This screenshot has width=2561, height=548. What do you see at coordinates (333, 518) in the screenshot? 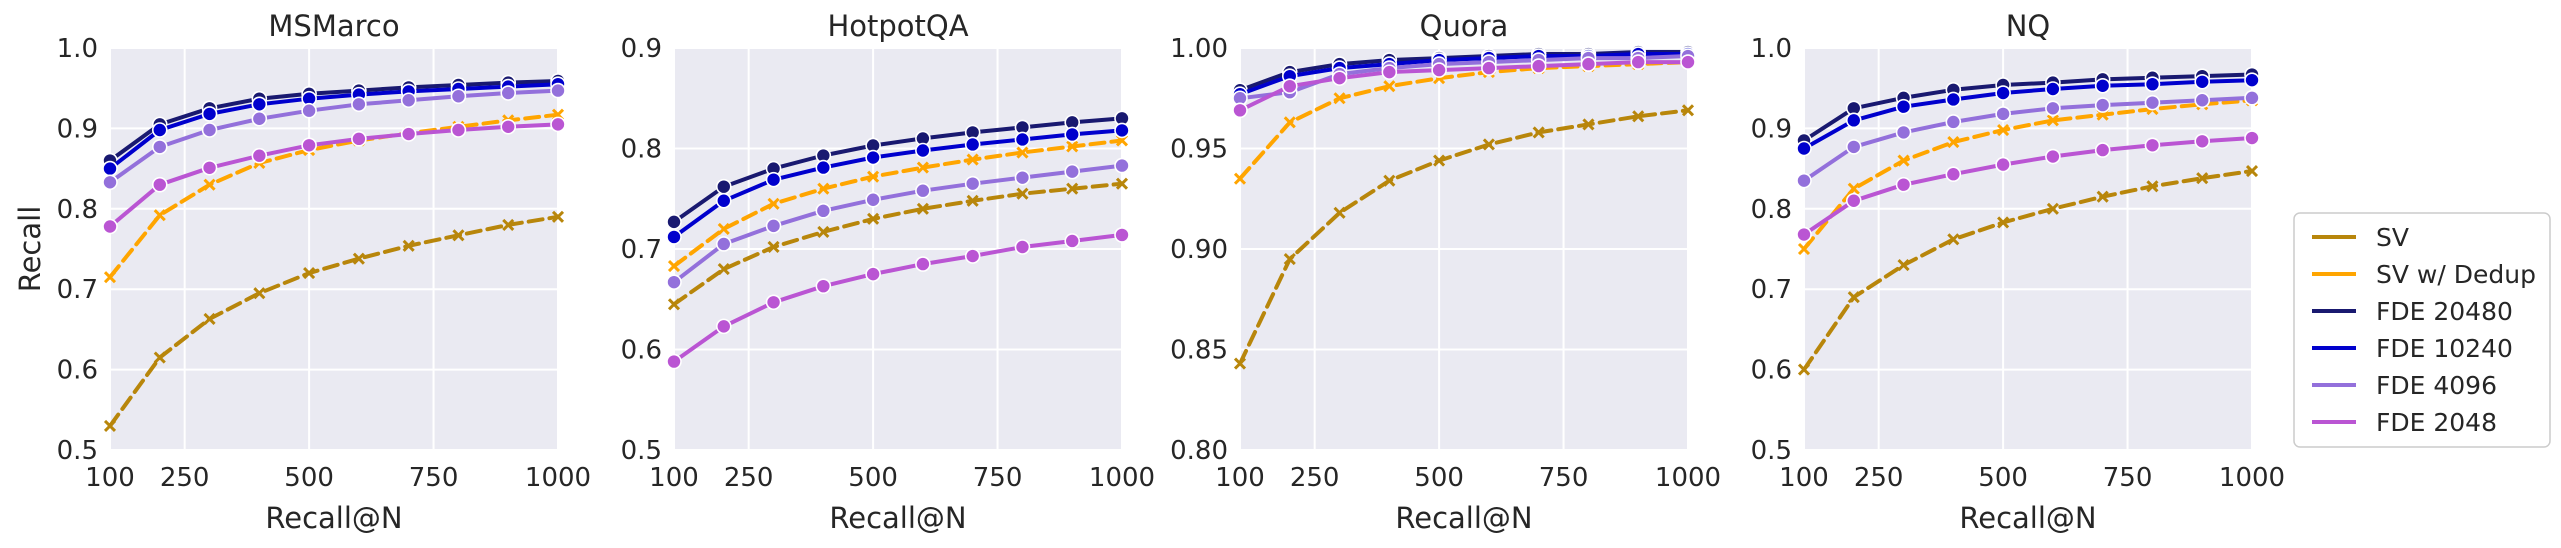
I see `x-axis-label: Recall@N` at bounding box center [333, 518].